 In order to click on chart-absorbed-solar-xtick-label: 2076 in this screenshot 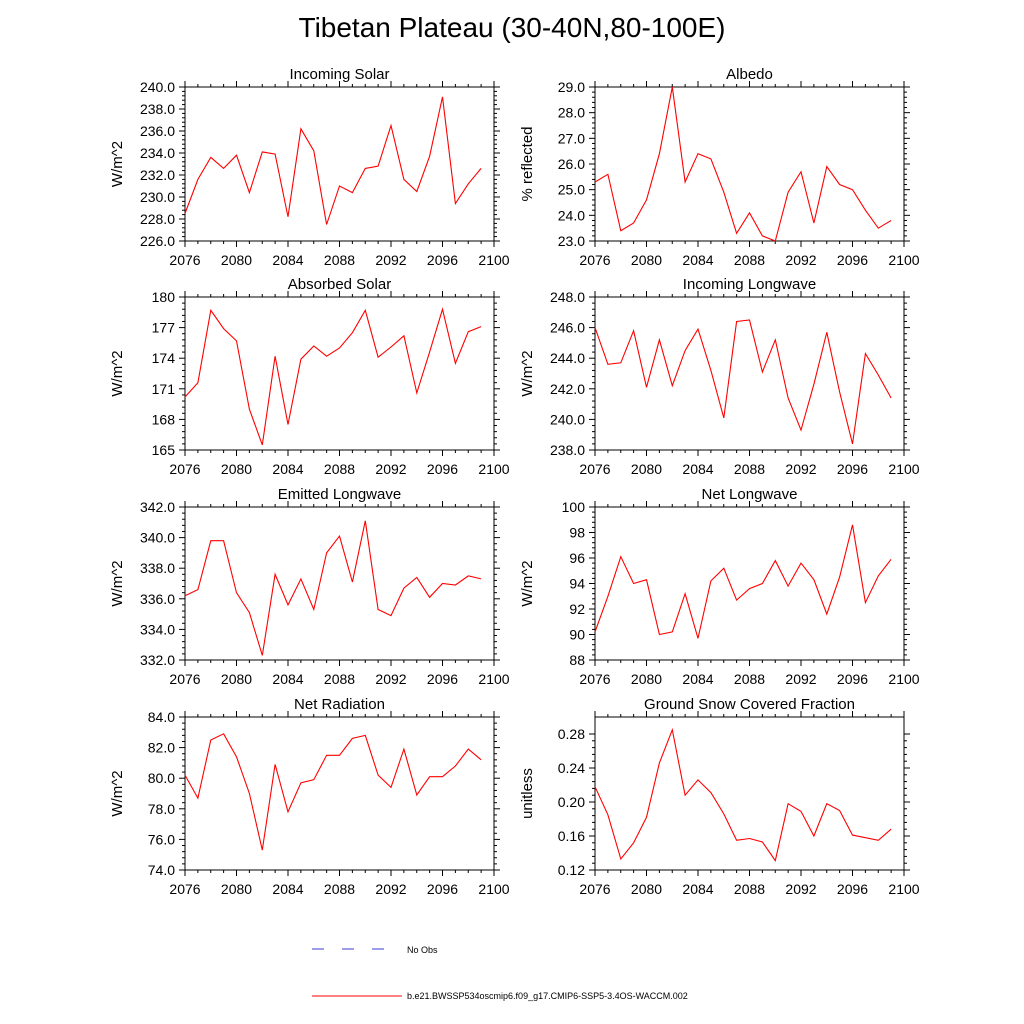, I will do `click(184, 469)`.